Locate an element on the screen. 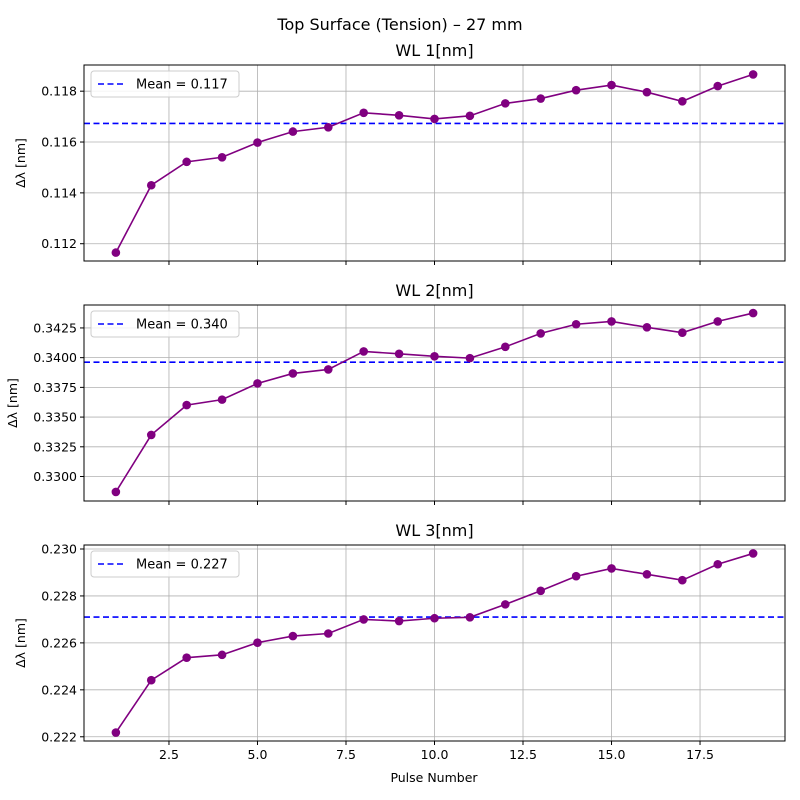  y-tick-label: 0.226 is located at coordinates (59, 642).